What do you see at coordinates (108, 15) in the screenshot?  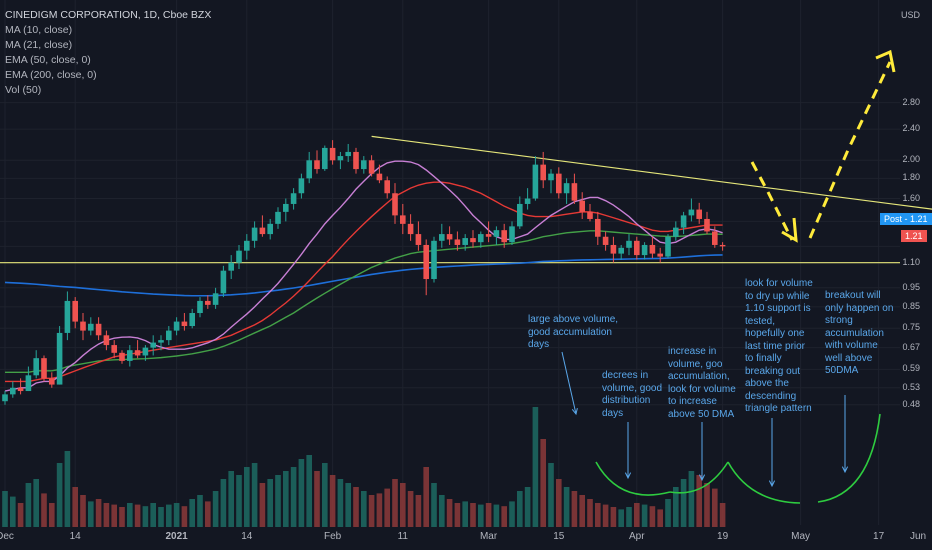 I see `symbol-title: CINEDIGM CORPORATION, 1D, Cboe BZX` at bounding box center [108, 15].